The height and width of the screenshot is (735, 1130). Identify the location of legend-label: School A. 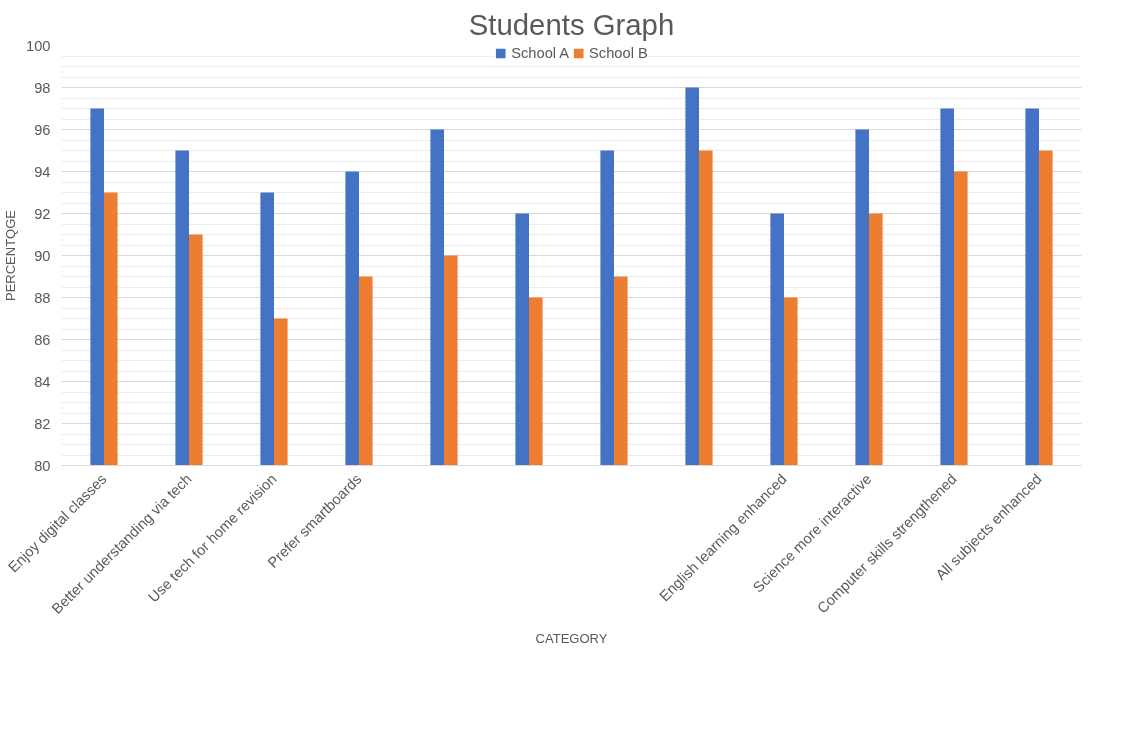
(540, 53).